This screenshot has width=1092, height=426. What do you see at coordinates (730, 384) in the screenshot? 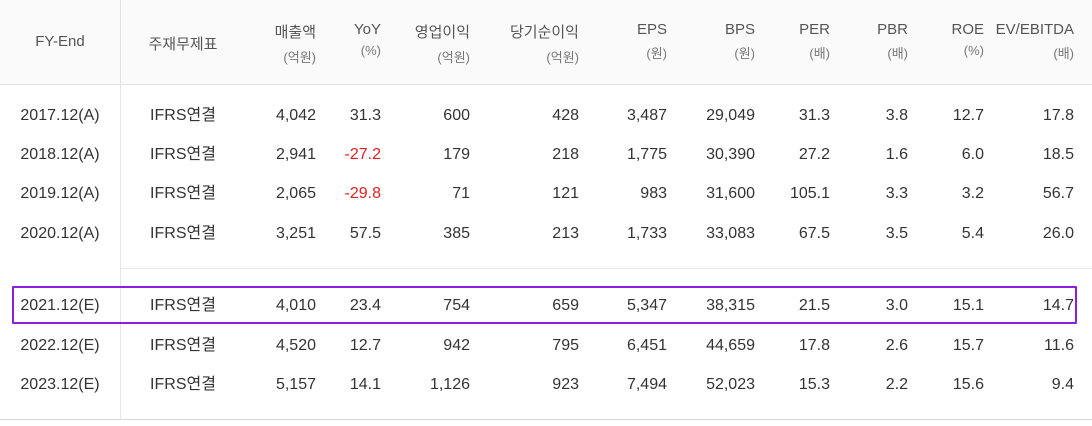
I see `cell-bps: 52,023` at bounding box center [730, 384].